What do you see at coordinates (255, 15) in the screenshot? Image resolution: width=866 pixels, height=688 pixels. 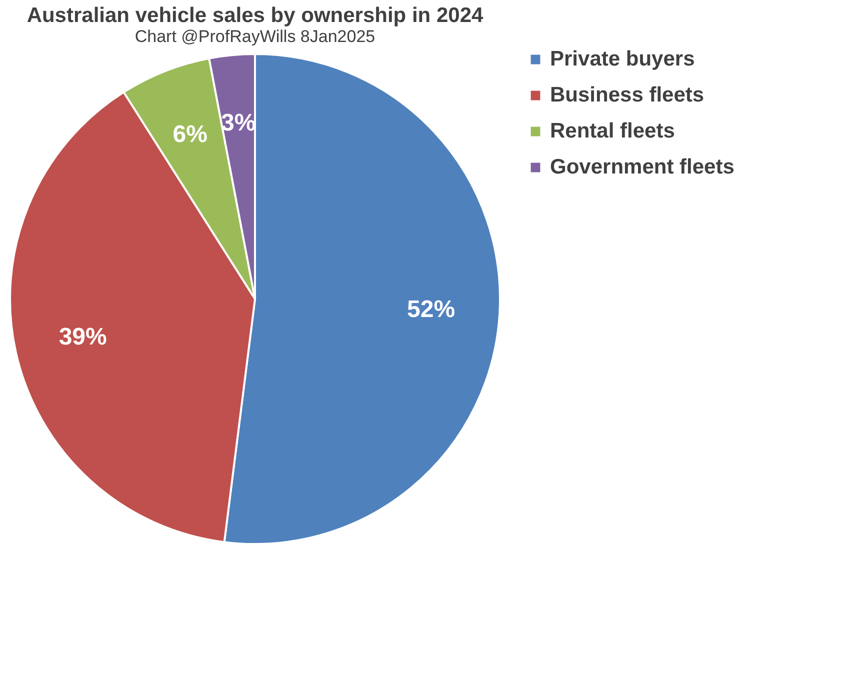 I see `chart-title: Australian vehicle sales by ownership in 2024` at bounding box center [255, 15].